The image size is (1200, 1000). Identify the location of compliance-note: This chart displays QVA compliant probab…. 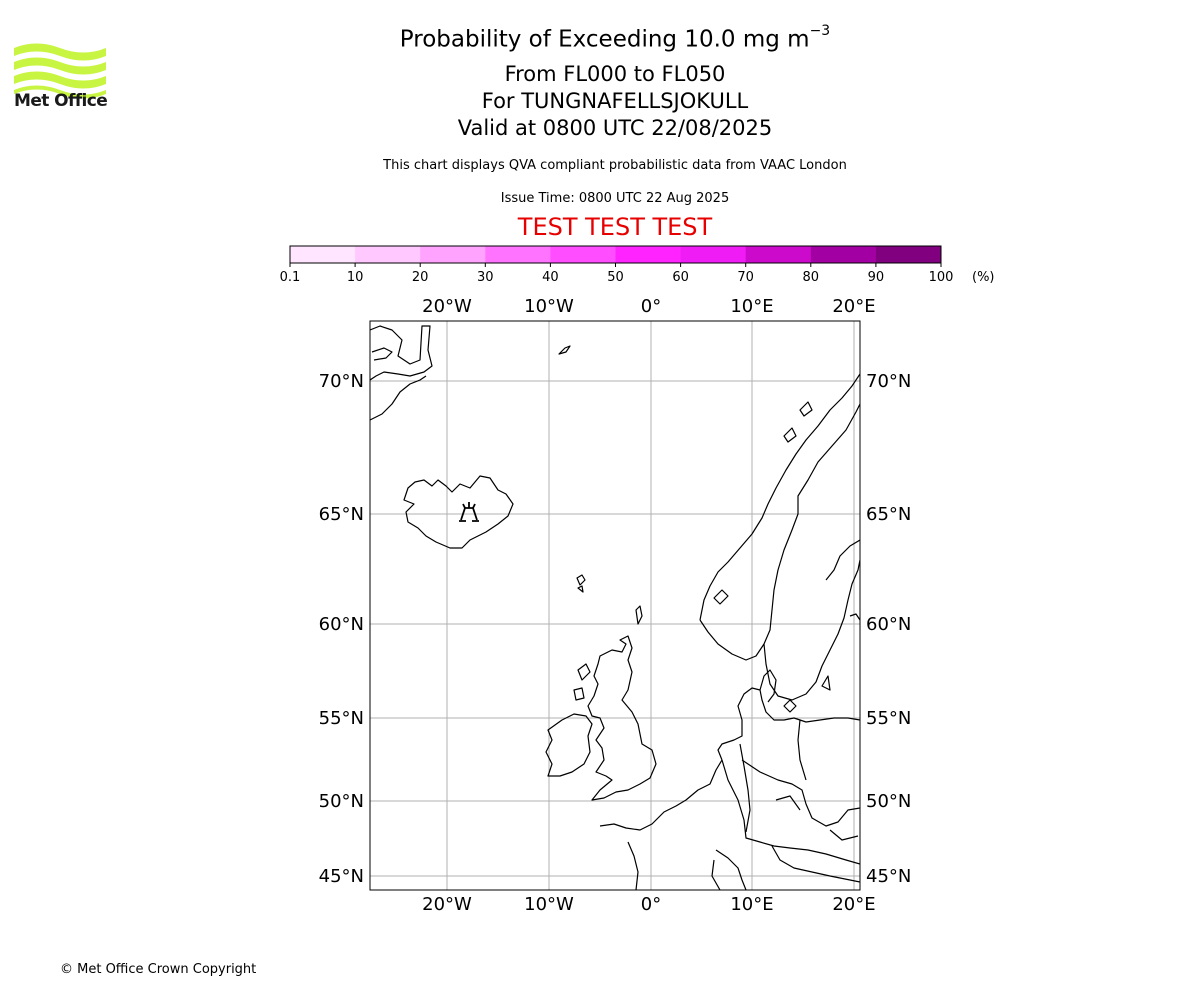
(615, 165).